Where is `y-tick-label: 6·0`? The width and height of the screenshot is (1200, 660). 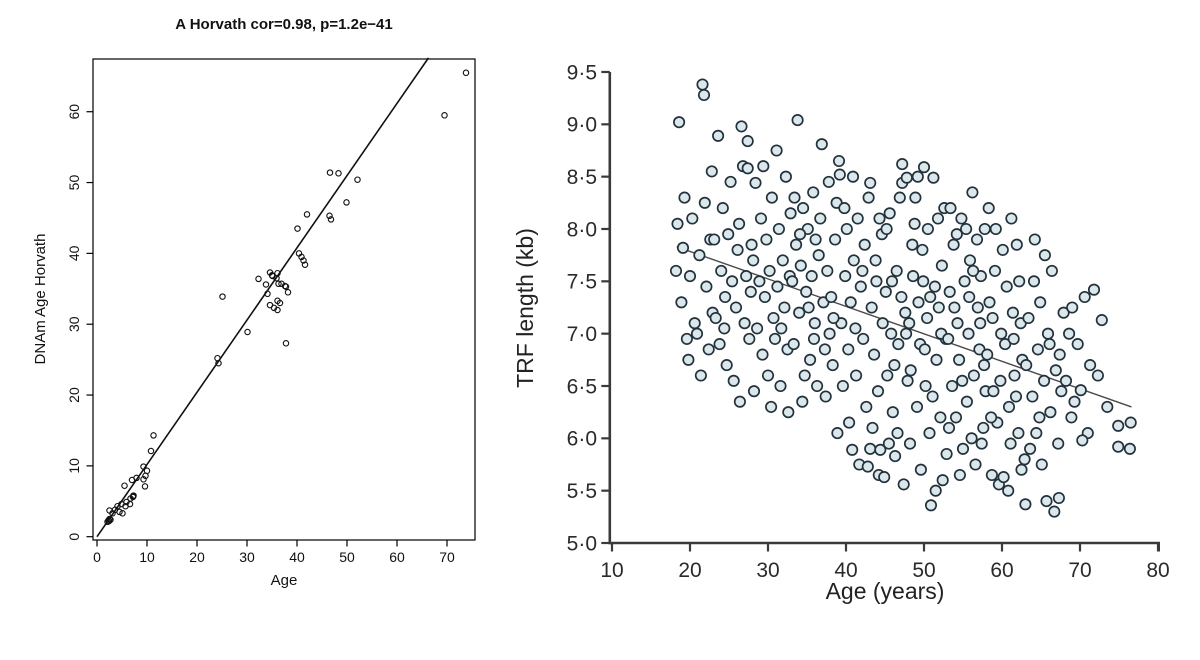 y-tick-label: 6·0 is located at coordinates (582, 439).